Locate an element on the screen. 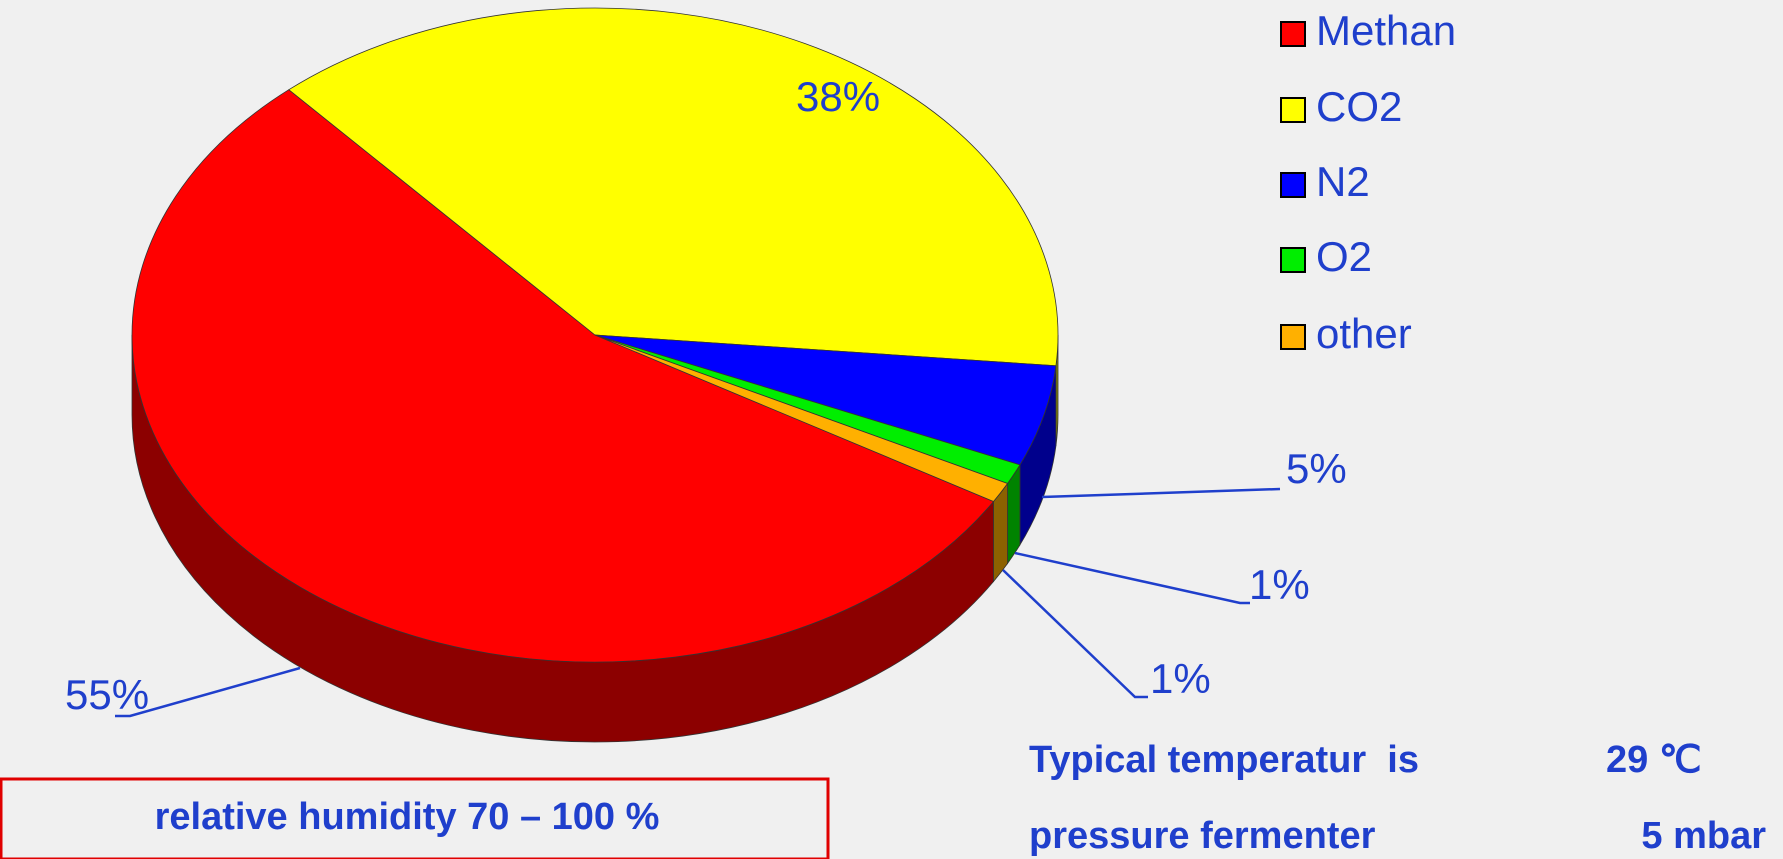 The image size is (1783, 859). humidity-box is located at coordinates (415, 818).